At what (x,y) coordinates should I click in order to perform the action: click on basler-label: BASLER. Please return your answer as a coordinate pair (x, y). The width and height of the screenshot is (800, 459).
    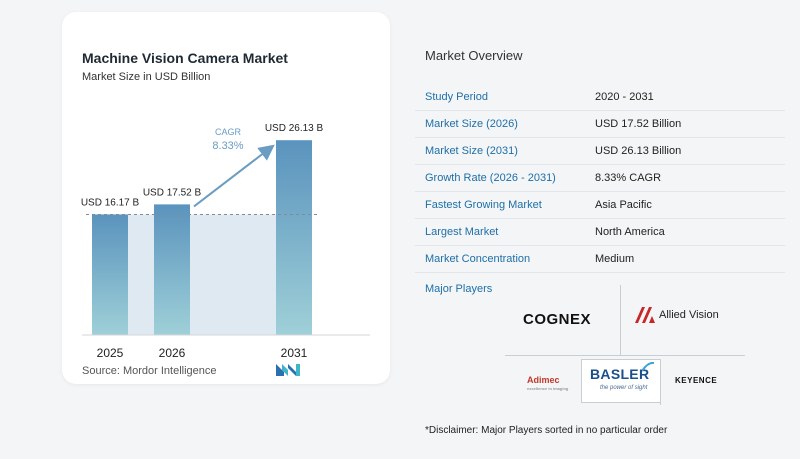
    Looking at the image, I should click on (620, 374).